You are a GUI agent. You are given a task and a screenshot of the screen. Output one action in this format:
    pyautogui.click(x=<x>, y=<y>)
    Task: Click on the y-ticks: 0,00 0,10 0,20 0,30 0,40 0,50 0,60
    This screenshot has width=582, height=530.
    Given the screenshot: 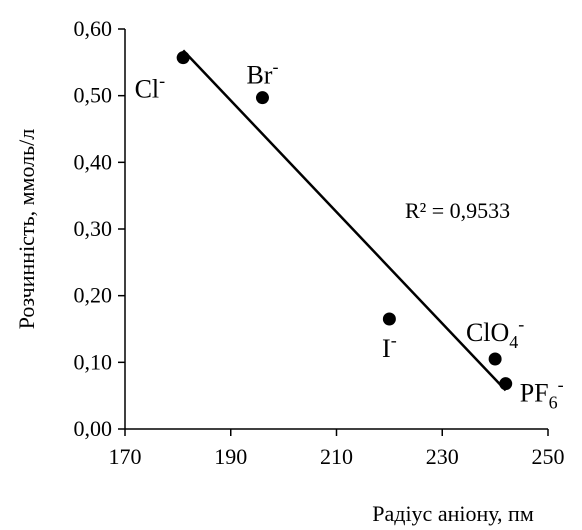 What is the action you would take?
    pyautogui.click(x=99, y=228)
    